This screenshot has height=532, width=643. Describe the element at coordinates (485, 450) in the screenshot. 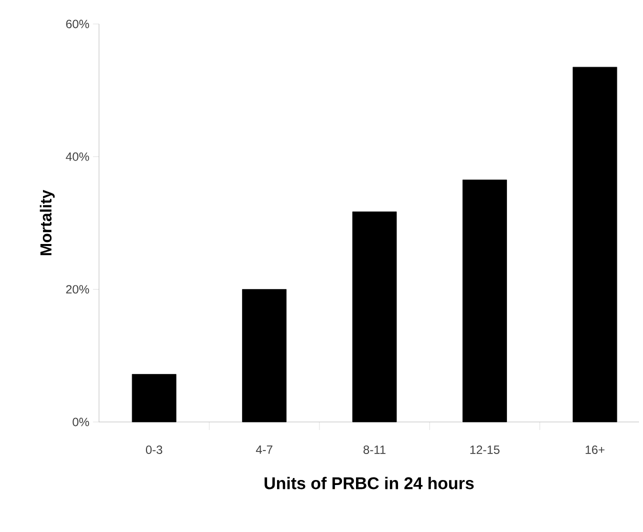

I see `x-tick-label: 12-15` at that location.